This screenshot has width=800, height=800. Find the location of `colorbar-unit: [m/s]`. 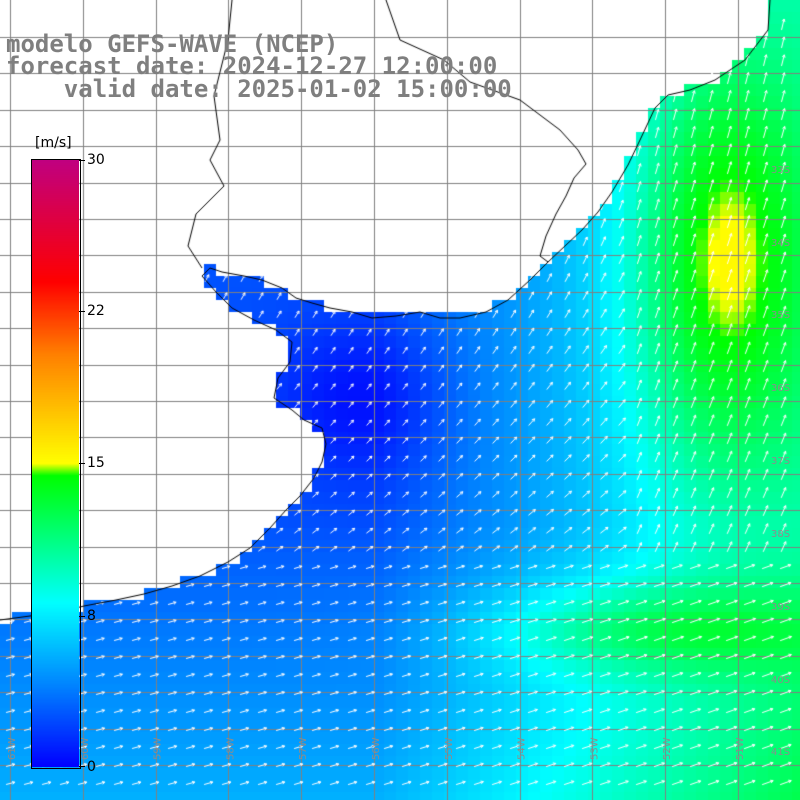

colorbar-unit: [m/s] is located at coordinates (53, 143).